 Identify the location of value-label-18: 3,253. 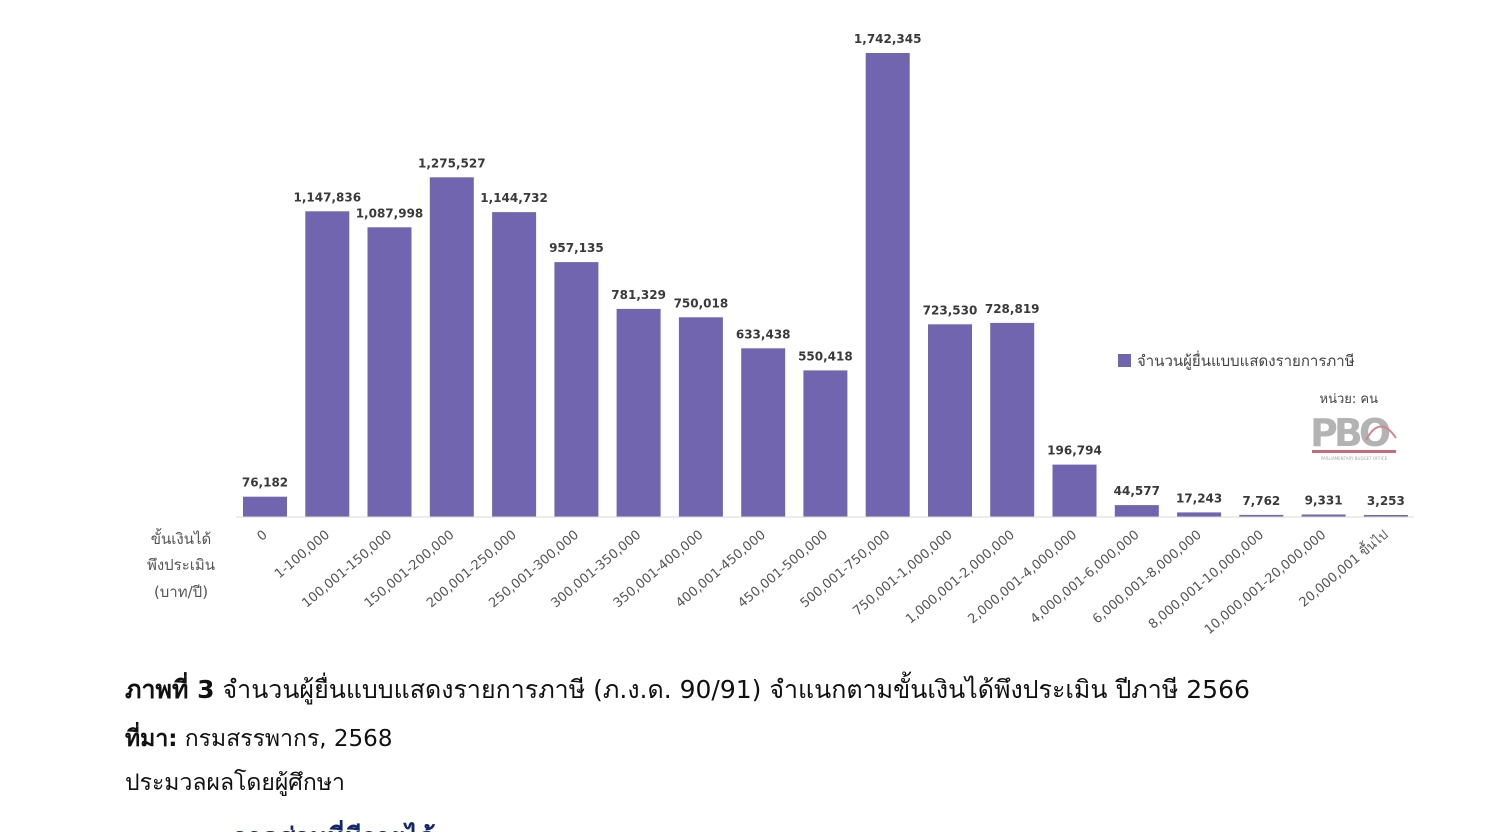
(1386, 501).